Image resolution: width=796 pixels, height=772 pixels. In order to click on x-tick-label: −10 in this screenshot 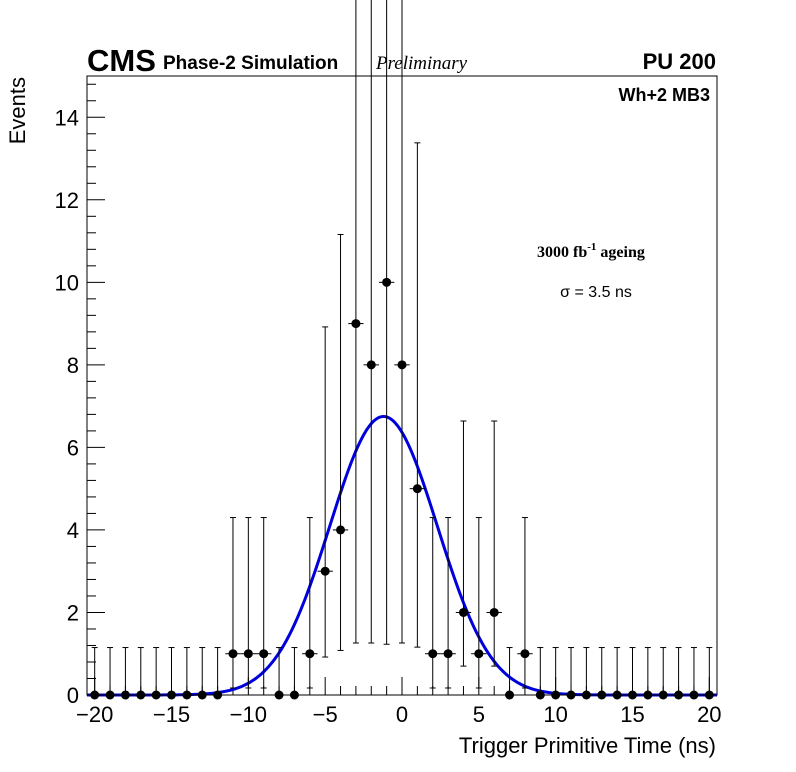, I will do `click(248, 714)`.